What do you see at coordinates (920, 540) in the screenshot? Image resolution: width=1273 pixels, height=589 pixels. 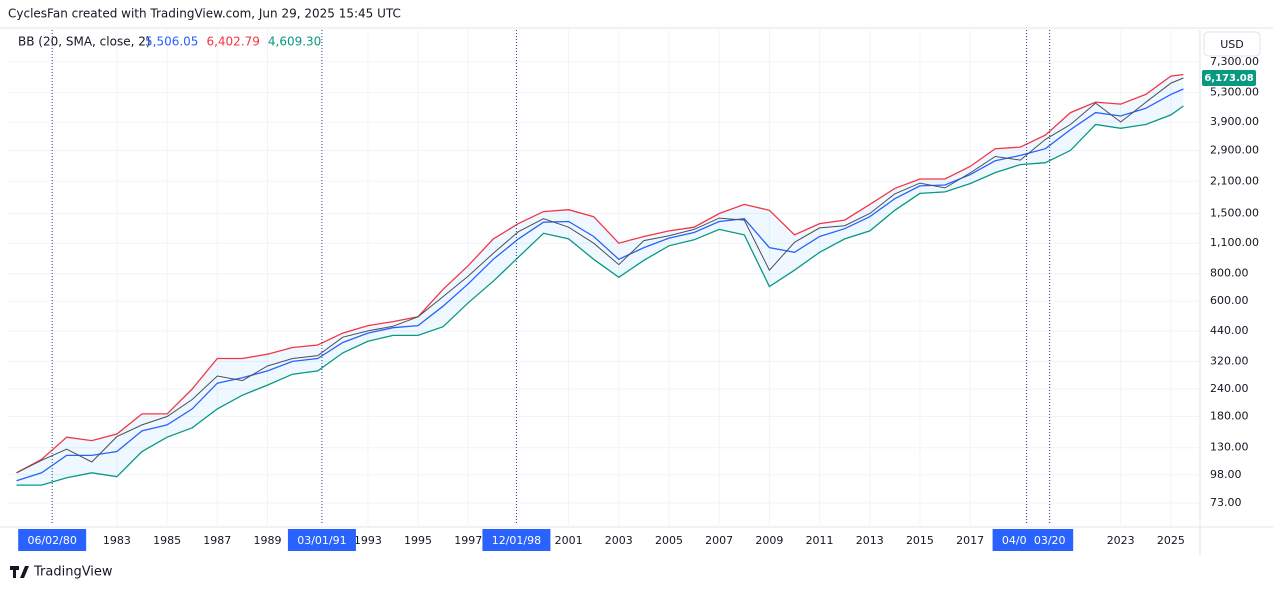 I see `x-tick-label: 2015` at bounding box center [920, 540].